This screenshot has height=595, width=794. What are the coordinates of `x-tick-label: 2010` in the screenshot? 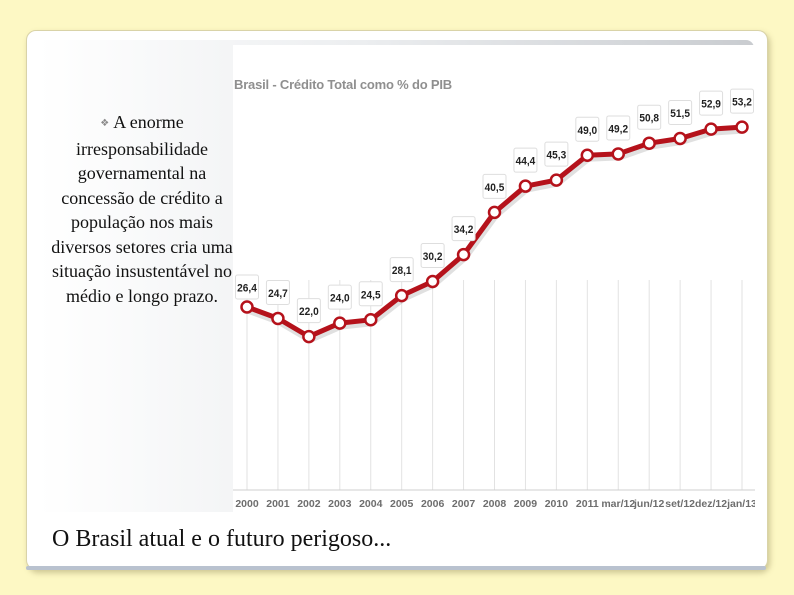 It's located at (557, 504).